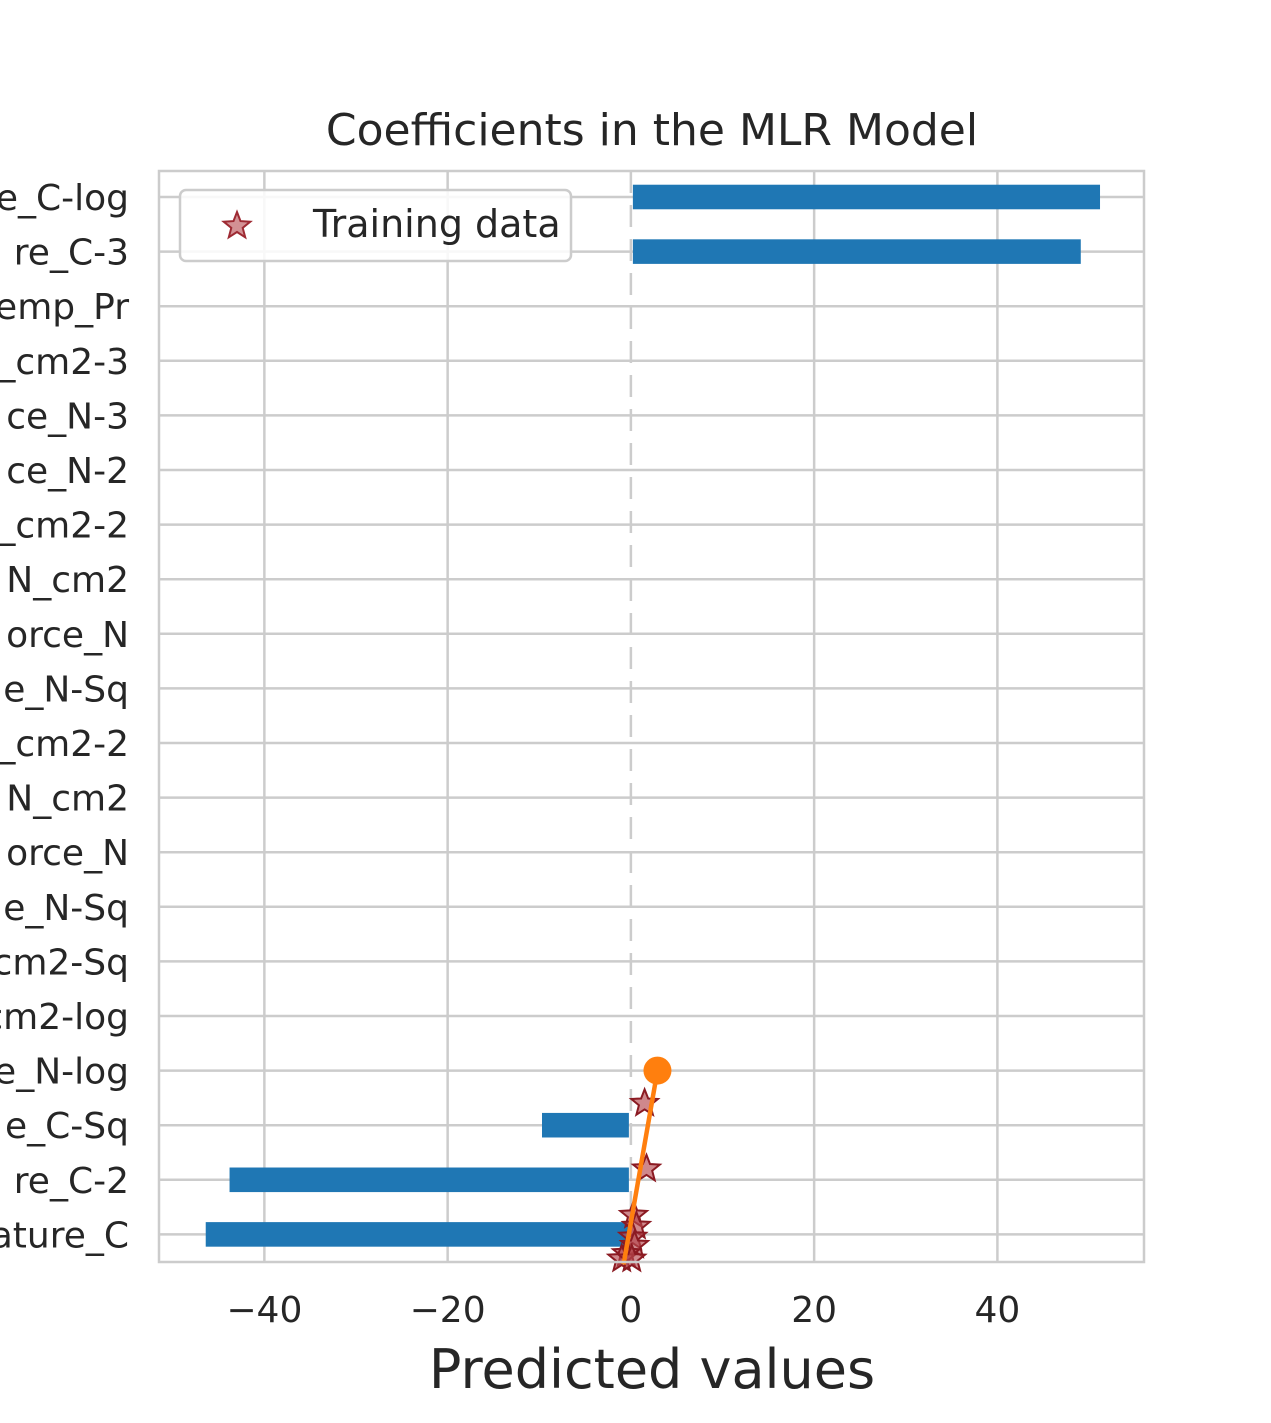 The width and height of the screenshot is (1271, 1423). I want to click on legend: Training data, so click(375, 225).